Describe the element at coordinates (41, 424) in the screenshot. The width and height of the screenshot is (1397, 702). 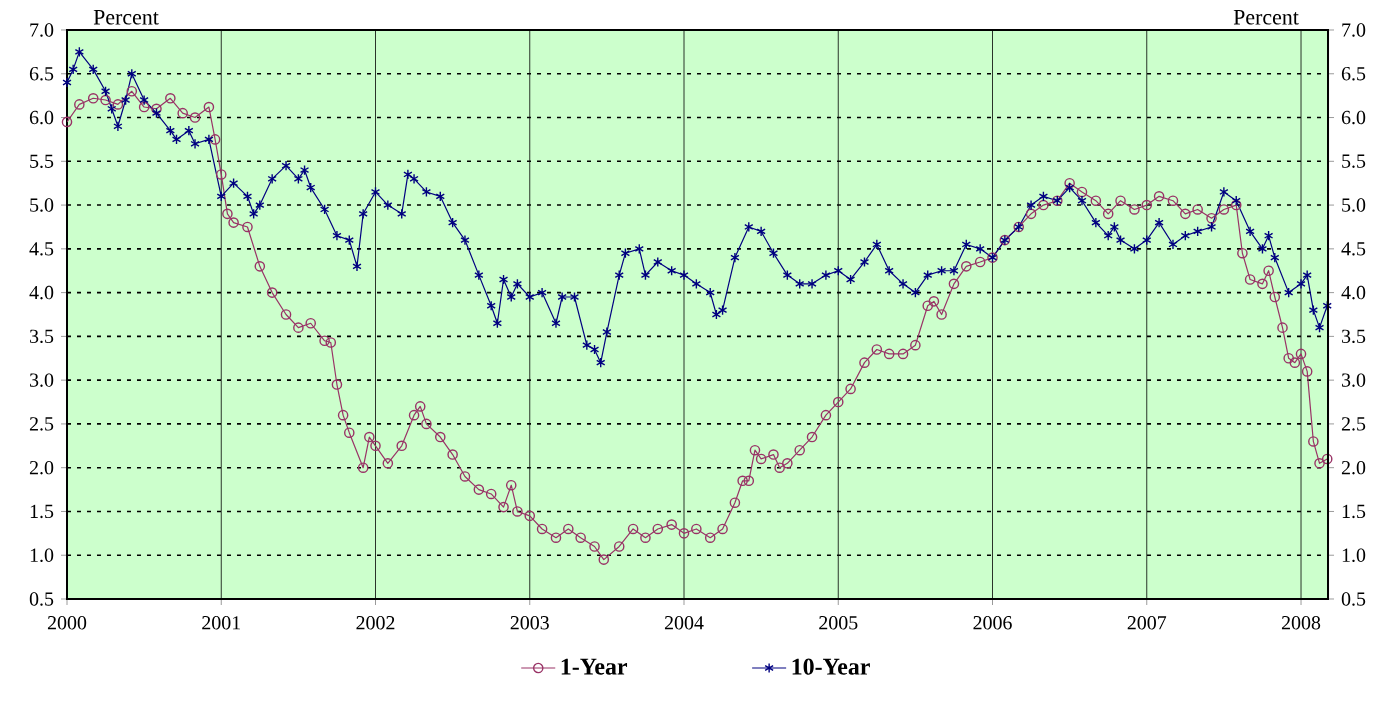
I see `y-tick-label: 2.5` at that location.